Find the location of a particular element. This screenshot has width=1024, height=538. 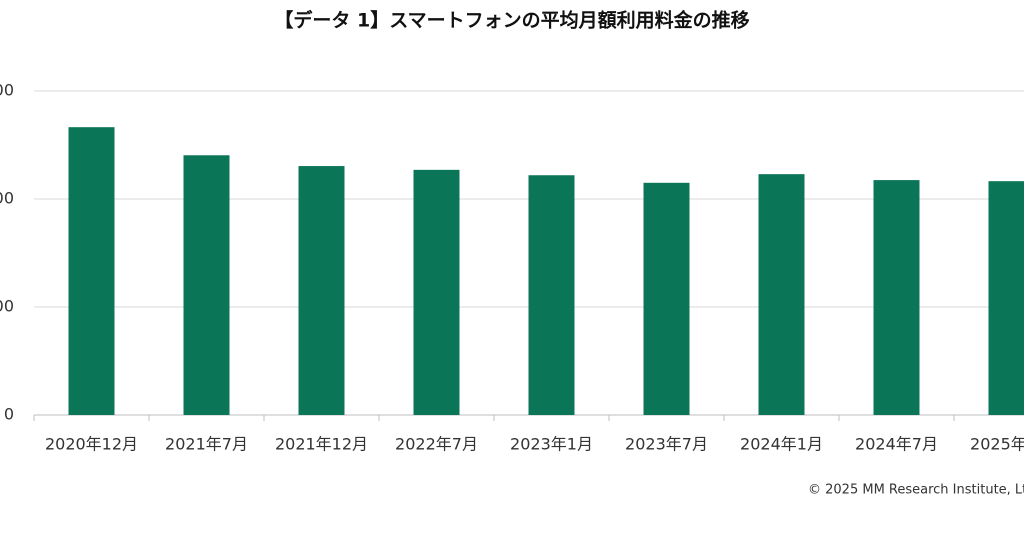

source-note: © 2025 MM Research Institute, Ltd. is located at coordinates (916, 490).